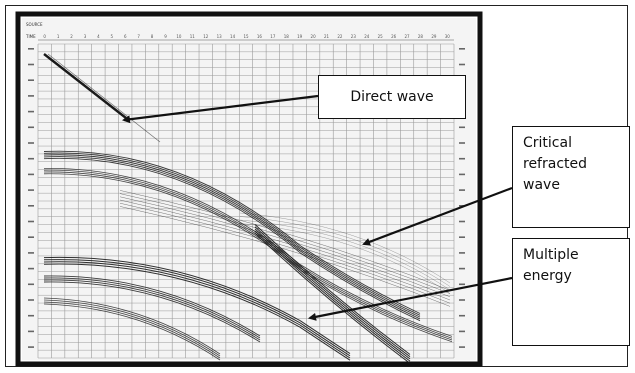 Image resolution: width=635 pixels, height=373 pixels. What do you see at coordinates (34, 24) in the screenshot?
I see `source-ruler-label: SOURCE` at bounding box center [34, 24].